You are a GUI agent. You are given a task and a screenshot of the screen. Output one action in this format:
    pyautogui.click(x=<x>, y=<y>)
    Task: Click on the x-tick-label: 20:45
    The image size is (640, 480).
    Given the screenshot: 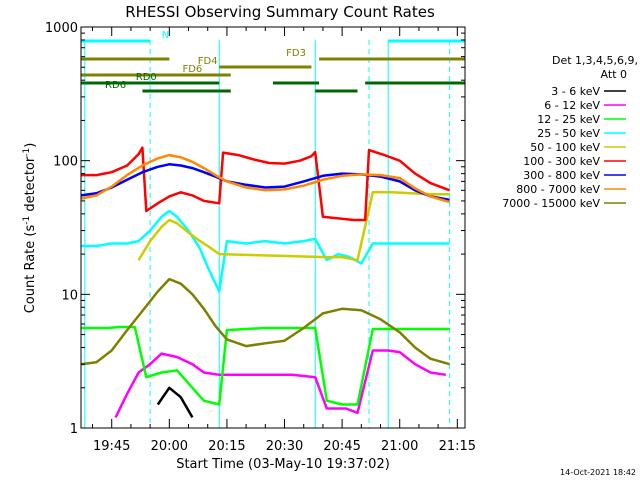 What is the action you would take?
    pyautogui.click(x=341, y=446)
    